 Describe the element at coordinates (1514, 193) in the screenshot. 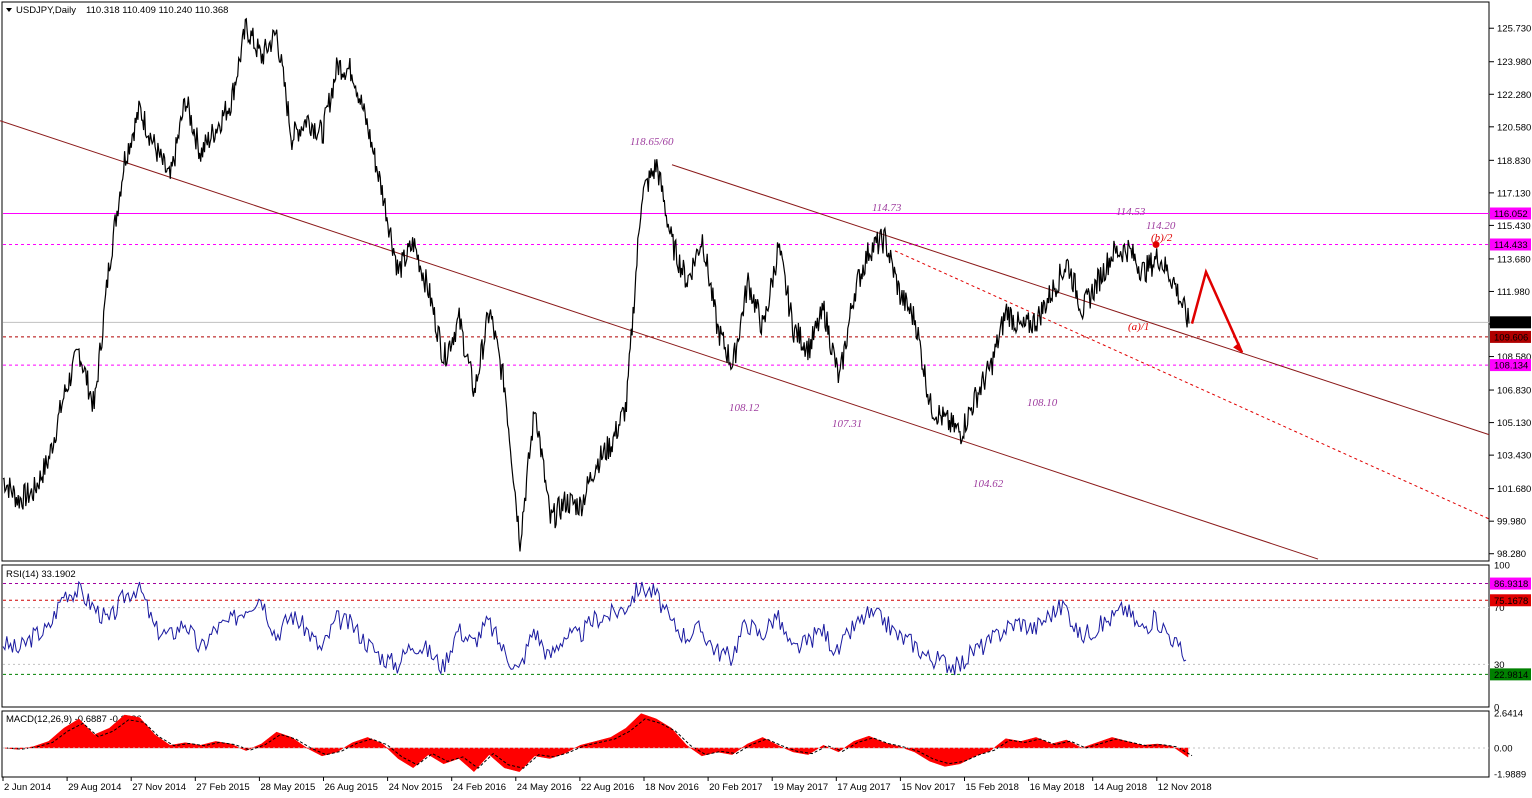

I see `y-tick-label: 117.130` at that location.